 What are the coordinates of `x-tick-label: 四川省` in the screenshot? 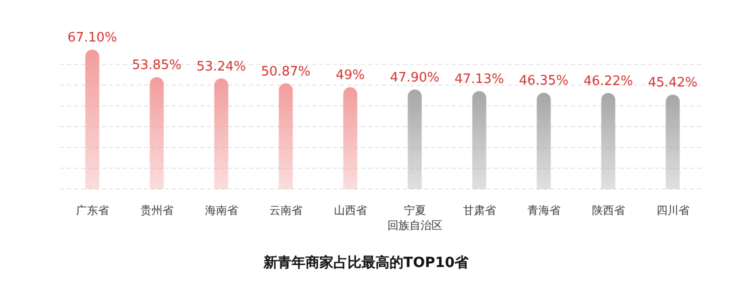 It's located at (673, 210).